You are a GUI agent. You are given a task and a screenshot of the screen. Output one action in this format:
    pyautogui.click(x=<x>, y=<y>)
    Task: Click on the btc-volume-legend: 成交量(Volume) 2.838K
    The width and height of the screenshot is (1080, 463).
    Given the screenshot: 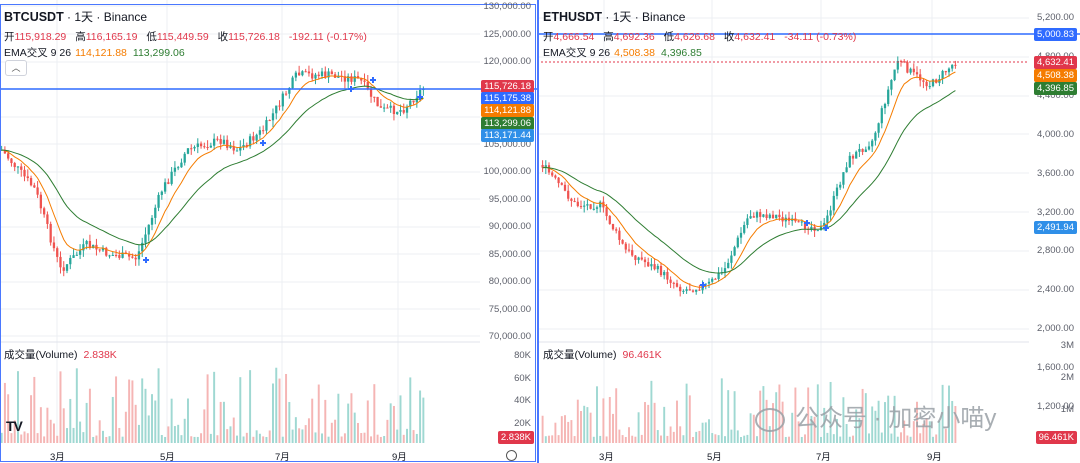 What is the action you would take?
    pyautogui.click(x=60, y=354)
    